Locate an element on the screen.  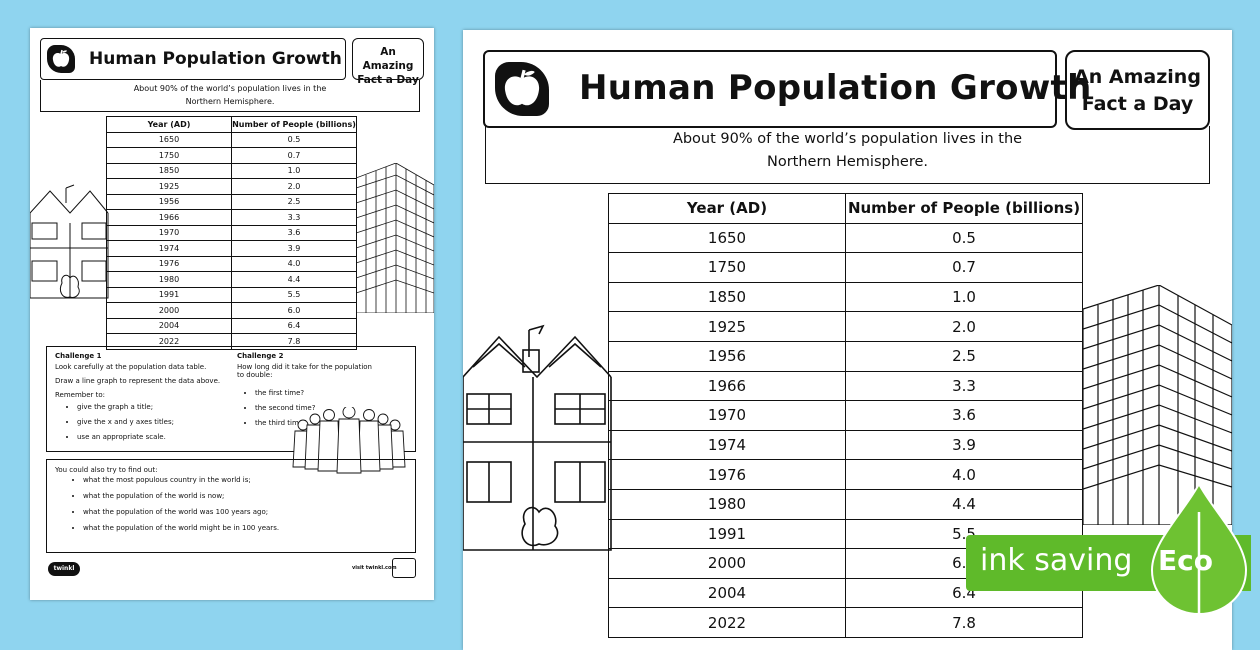
people-crowd-illustration is located at coordinates (349, 440).